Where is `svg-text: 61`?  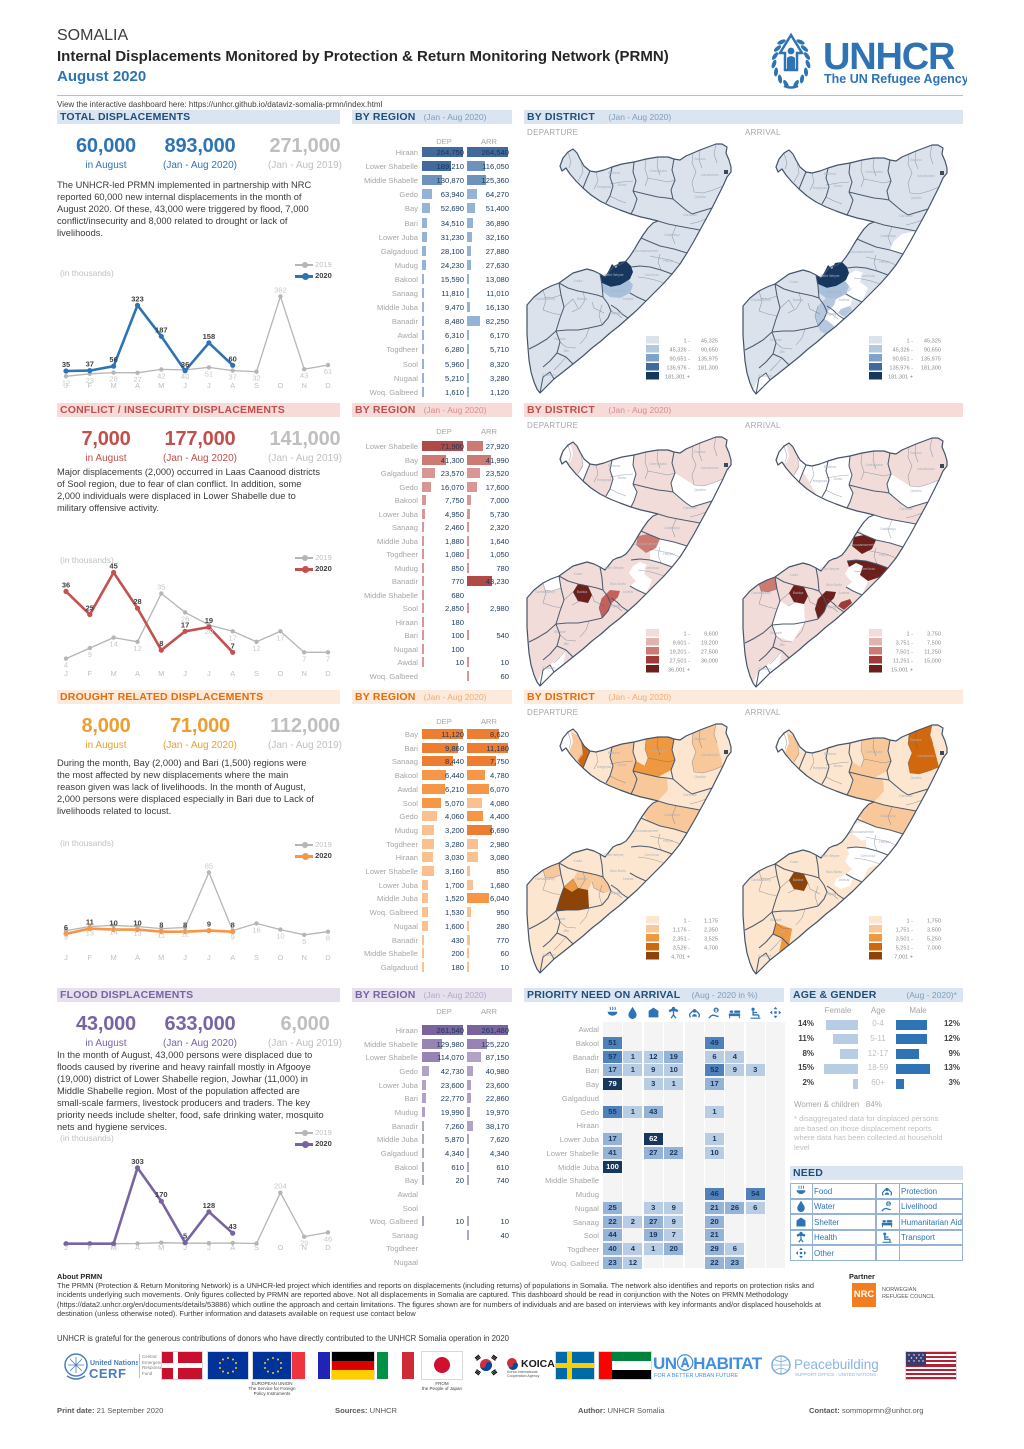 svg-text: 61 is located at coordinates (328, 371).